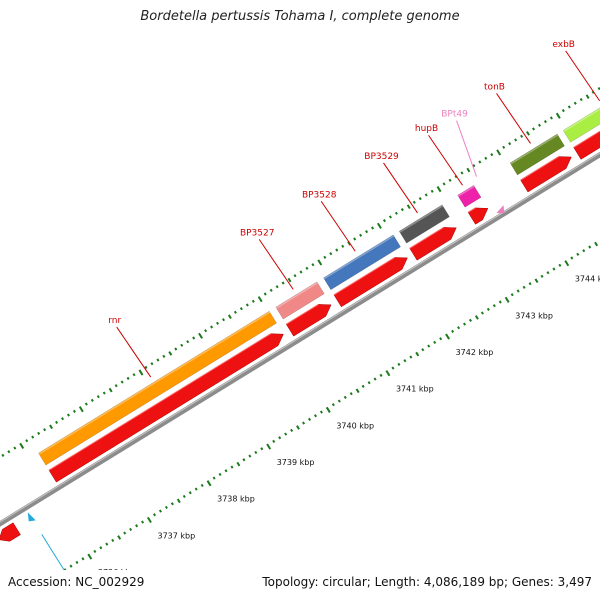 The width and height of the screenshot is (600, 600). I want to click on kbp-label: 3743 kbp, so click(534, 315).